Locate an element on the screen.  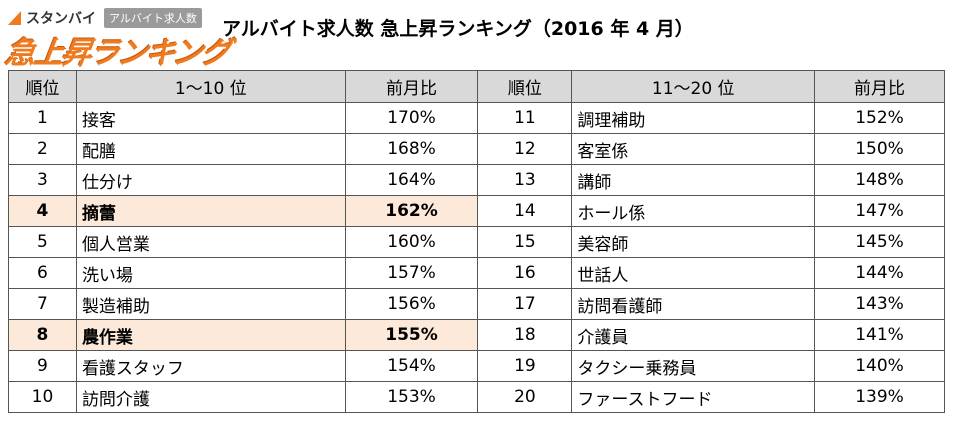
brand: スタンバイ アルバイト求人数 is located at coordinates (105, 18).